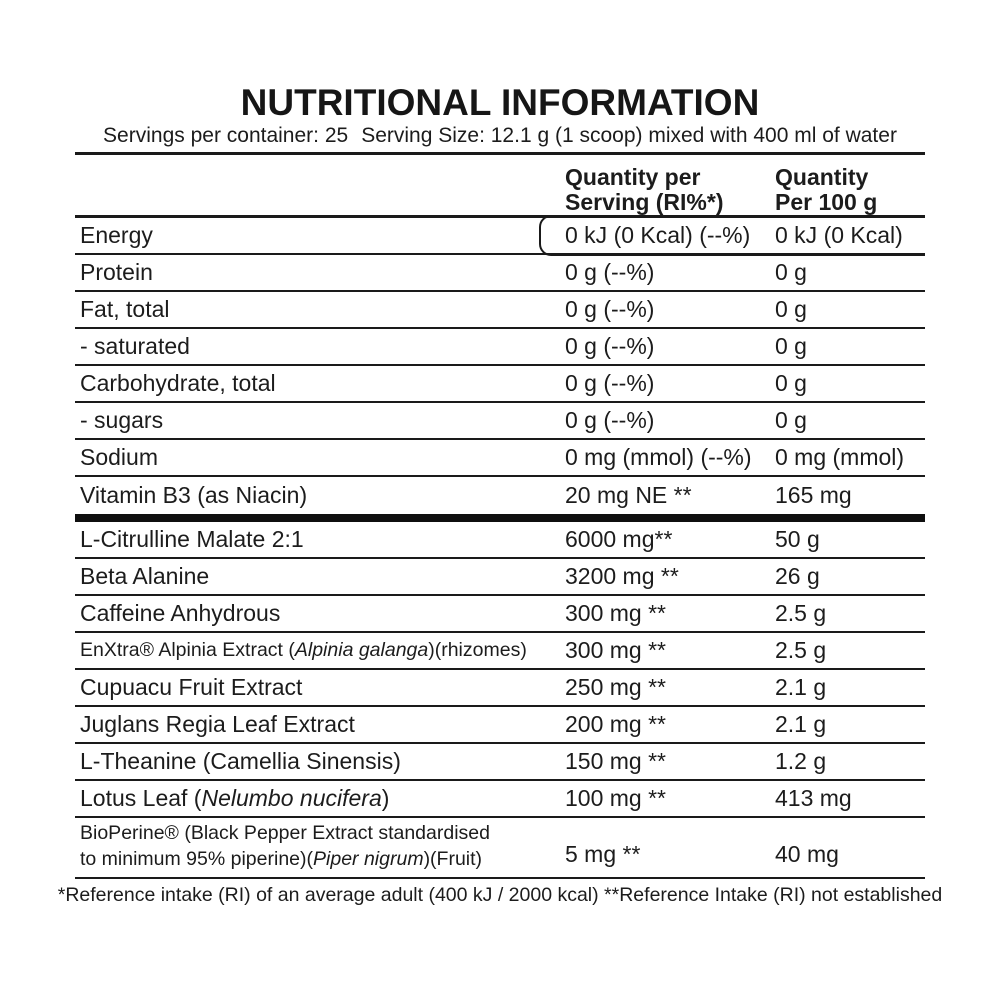 This screenshot has height=1000, width=1000. Describe the element at coordinates (320, 272) in the screenshot. I see `nutrient-name: Protein` at that location.